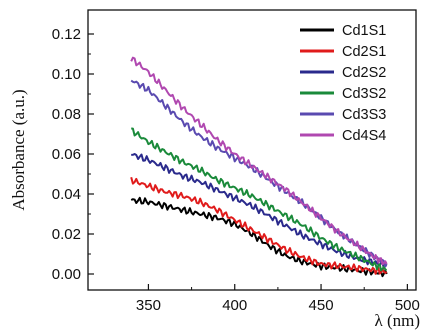 The width and height of the screenshot is (427, 333). Describe the element at coordinates (364, 52) in the screenshot. I see `legend-label-cd2s1: Cd2S1` at that location.